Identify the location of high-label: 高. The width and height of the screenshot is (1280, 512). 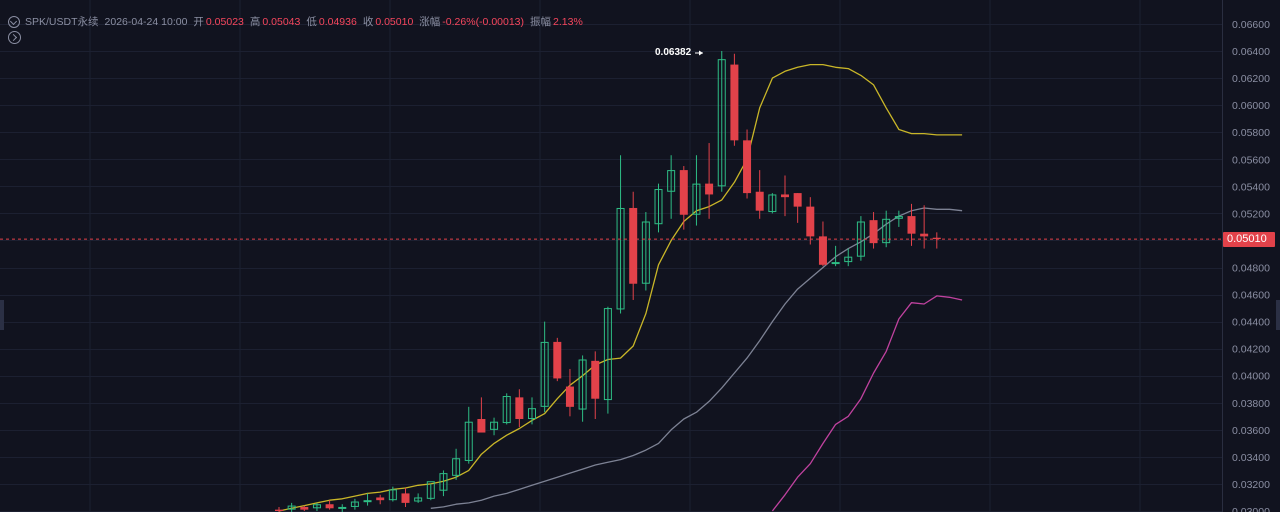
(255, 22).